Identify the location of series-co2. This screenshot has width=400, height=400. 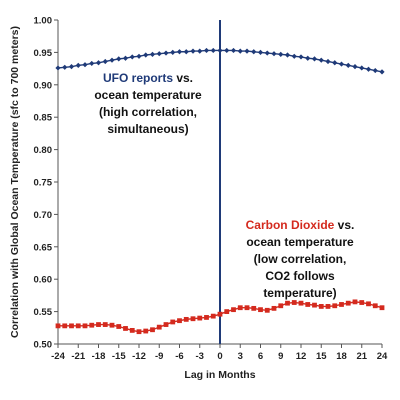
(220, 317).